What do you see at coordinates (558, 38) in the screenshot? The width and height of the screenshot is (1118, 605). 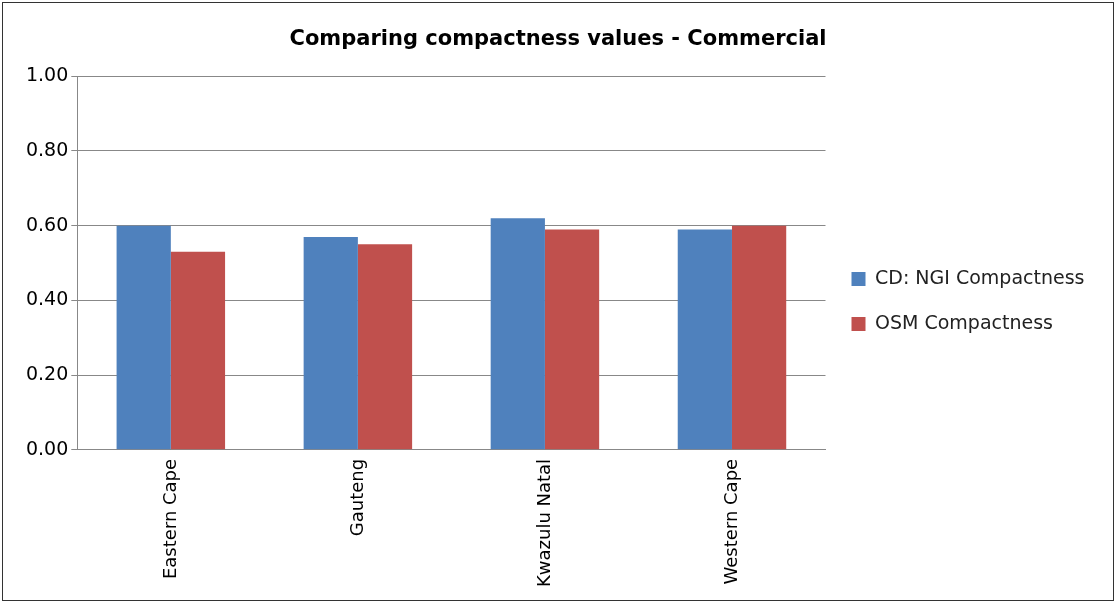 I see `chart-title: Comparing compactness values - Commercial` at bounding box center [558, 38].